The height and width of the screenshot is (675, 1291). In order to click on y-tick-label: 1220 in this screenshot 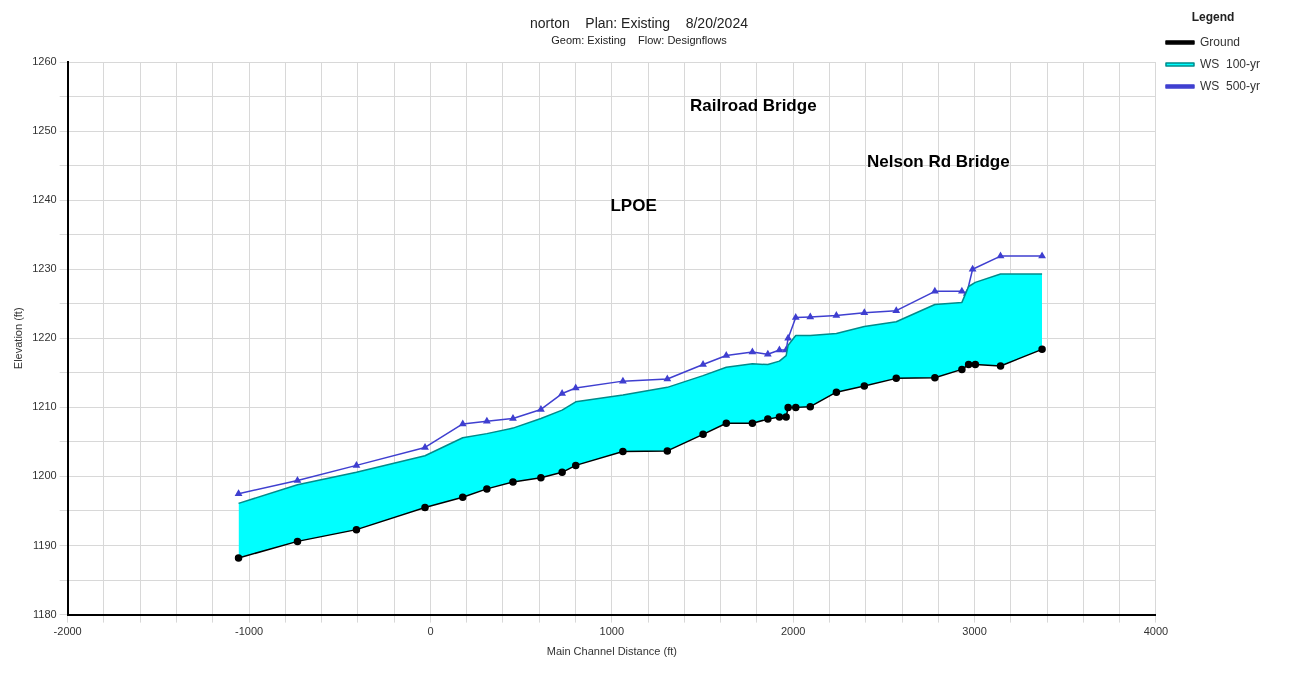, I will do `click(44, 337)`.